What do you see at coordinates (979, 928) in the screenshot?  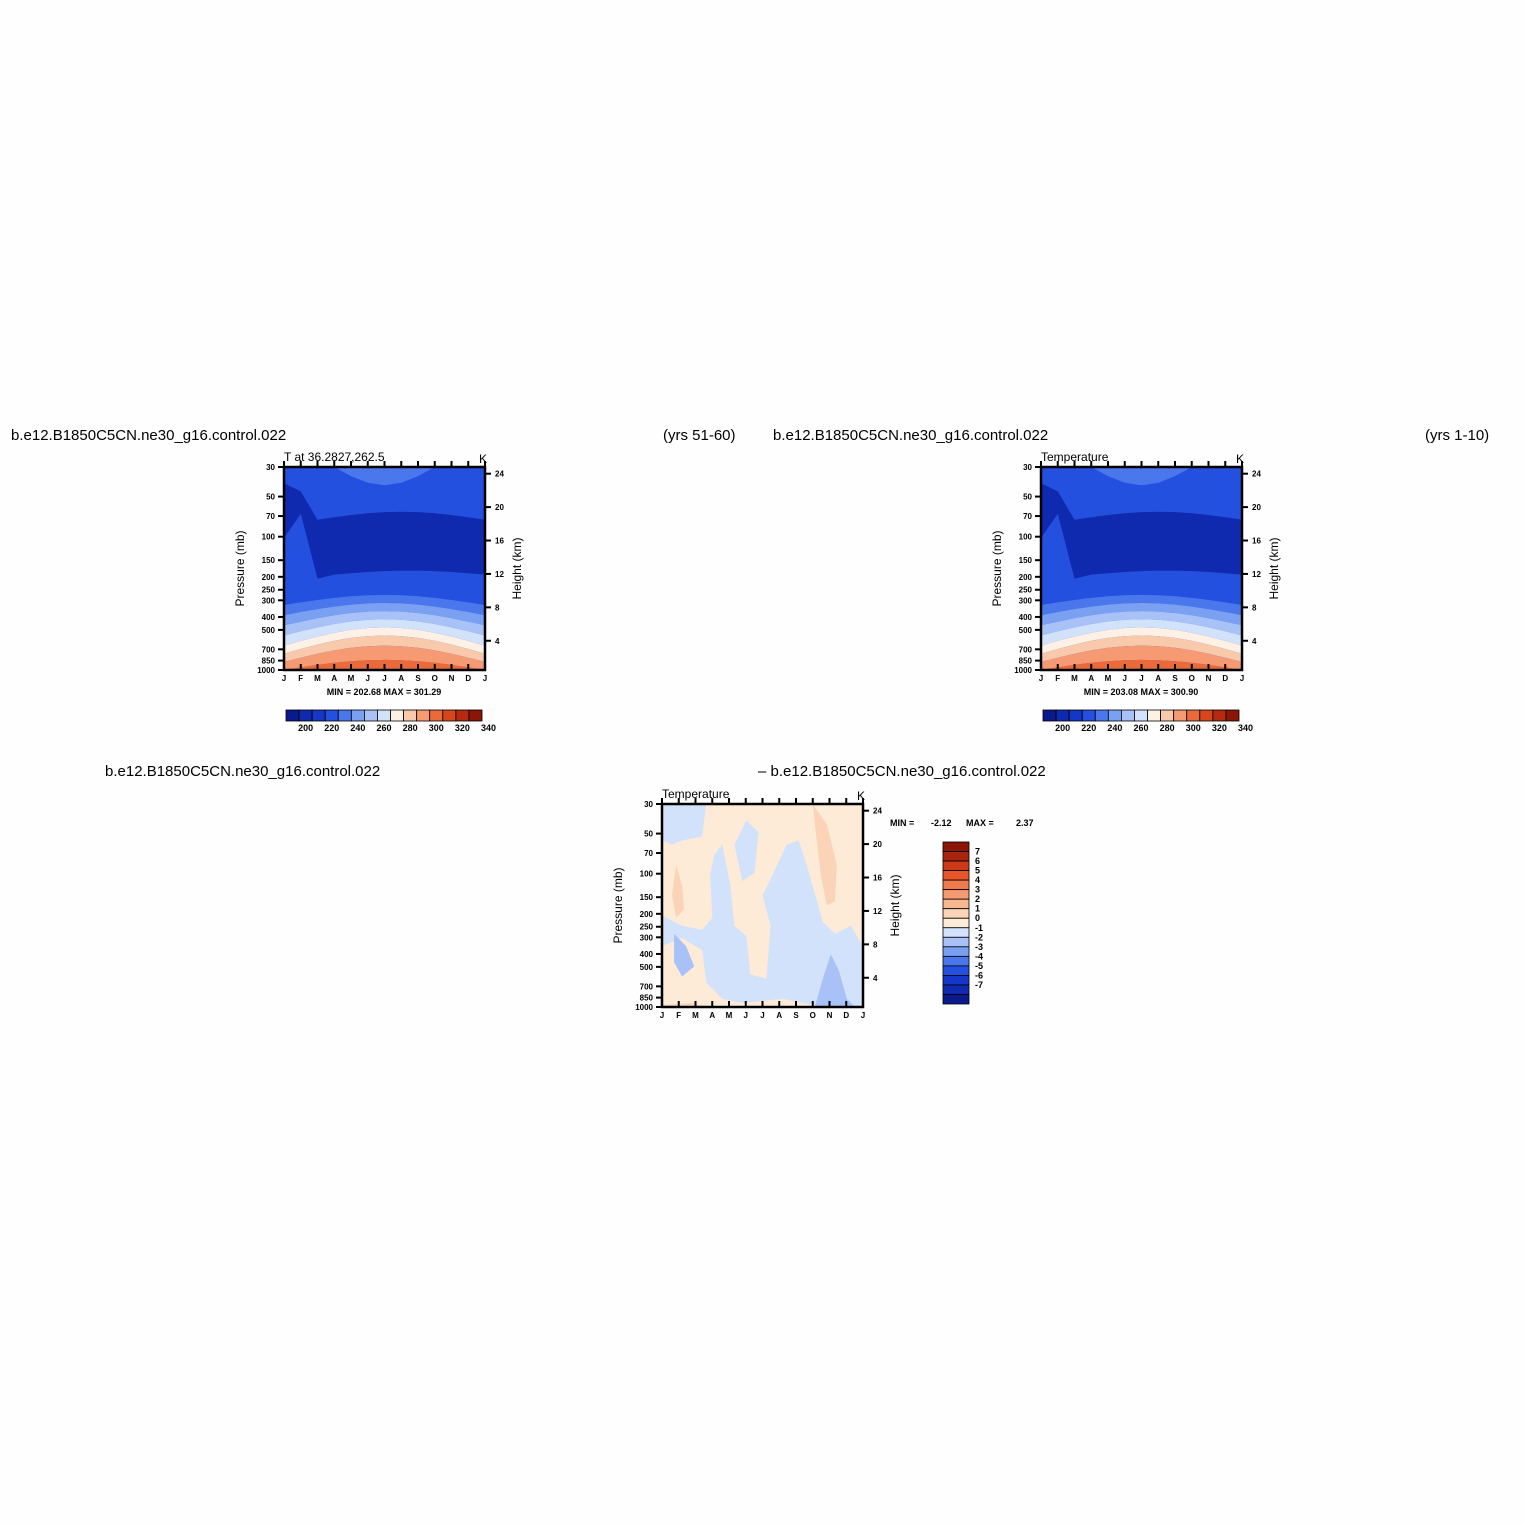 I see `colorbar-label: -1` at bounding box center [979, 928].